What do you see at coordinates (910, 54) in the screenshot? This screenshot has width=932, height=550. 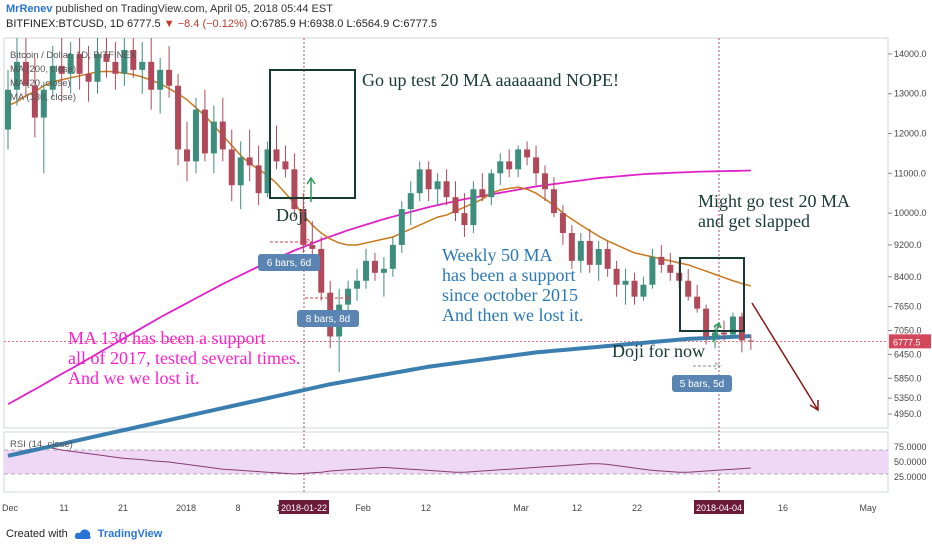 I see `y-tick-label: 14000.0` at bounding box center [910, 54].